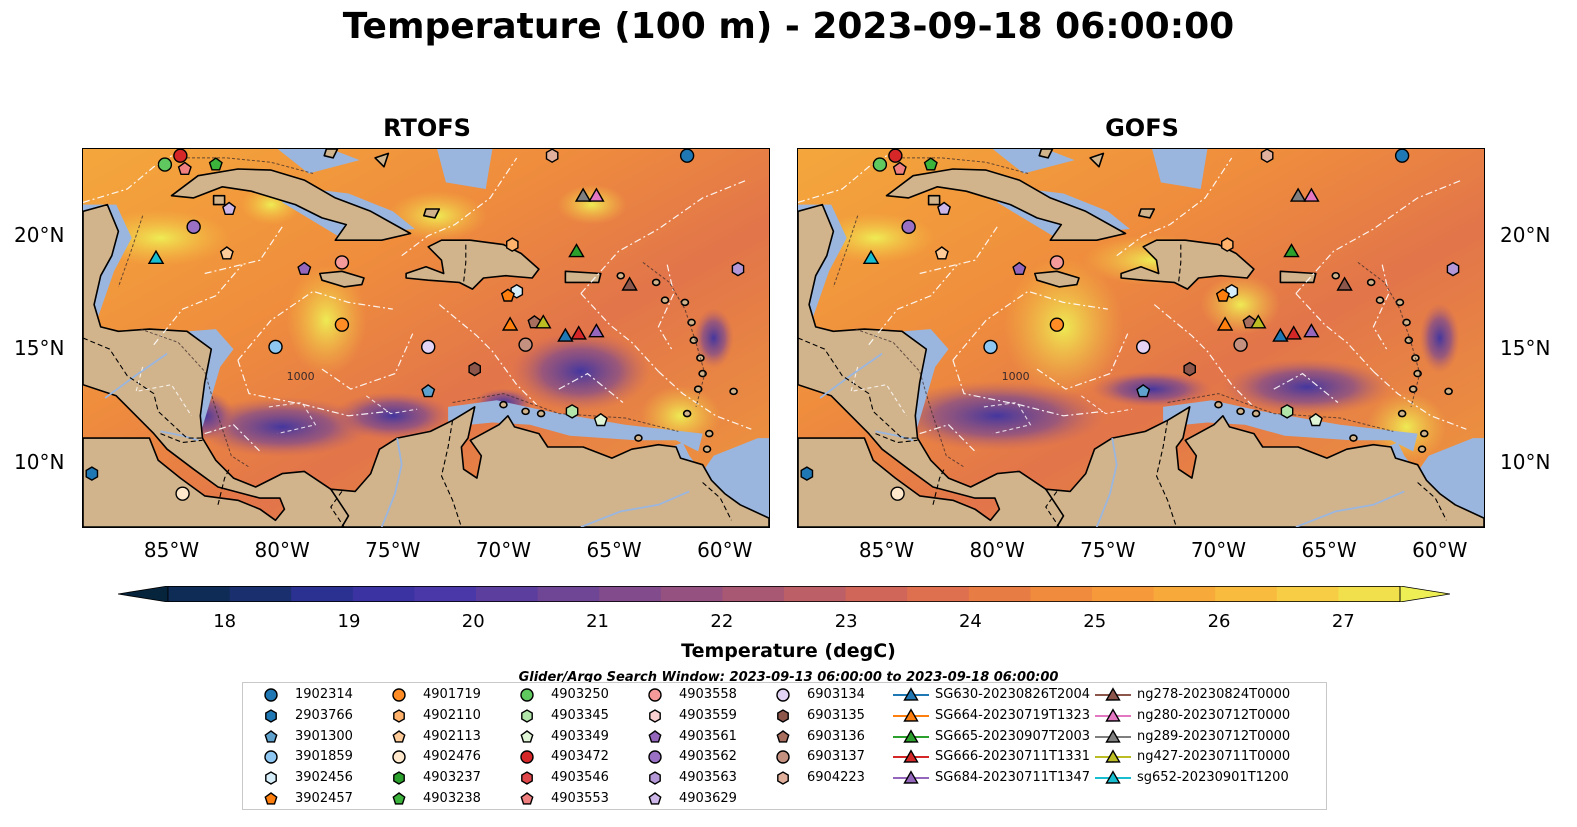 This screenshot has height=827, width=1577. I want to click on legend-label: 4903349, so click(580, 736).